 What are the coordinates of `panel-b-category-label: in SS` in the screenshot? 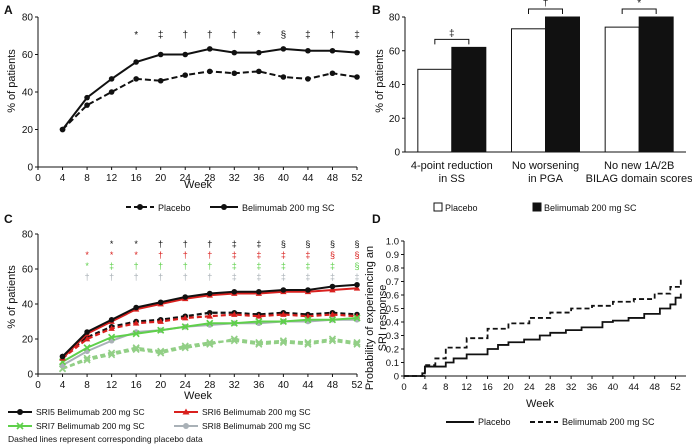 It's located at (452, 179).